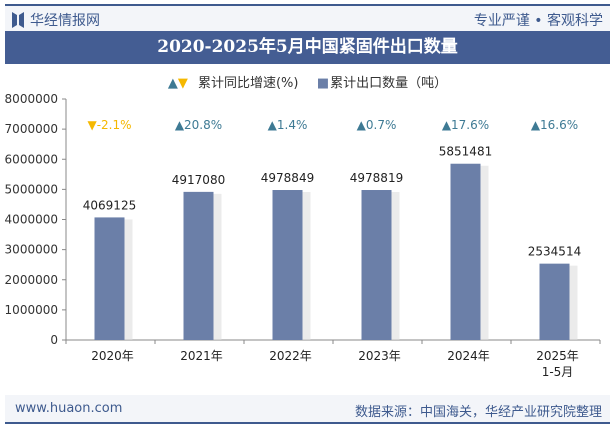 The width and height of the screenshot is (615, 427). Describe the element at coordinates (198, 180) in the screenshot. I see `bar-value-label: 4917080` at that location.